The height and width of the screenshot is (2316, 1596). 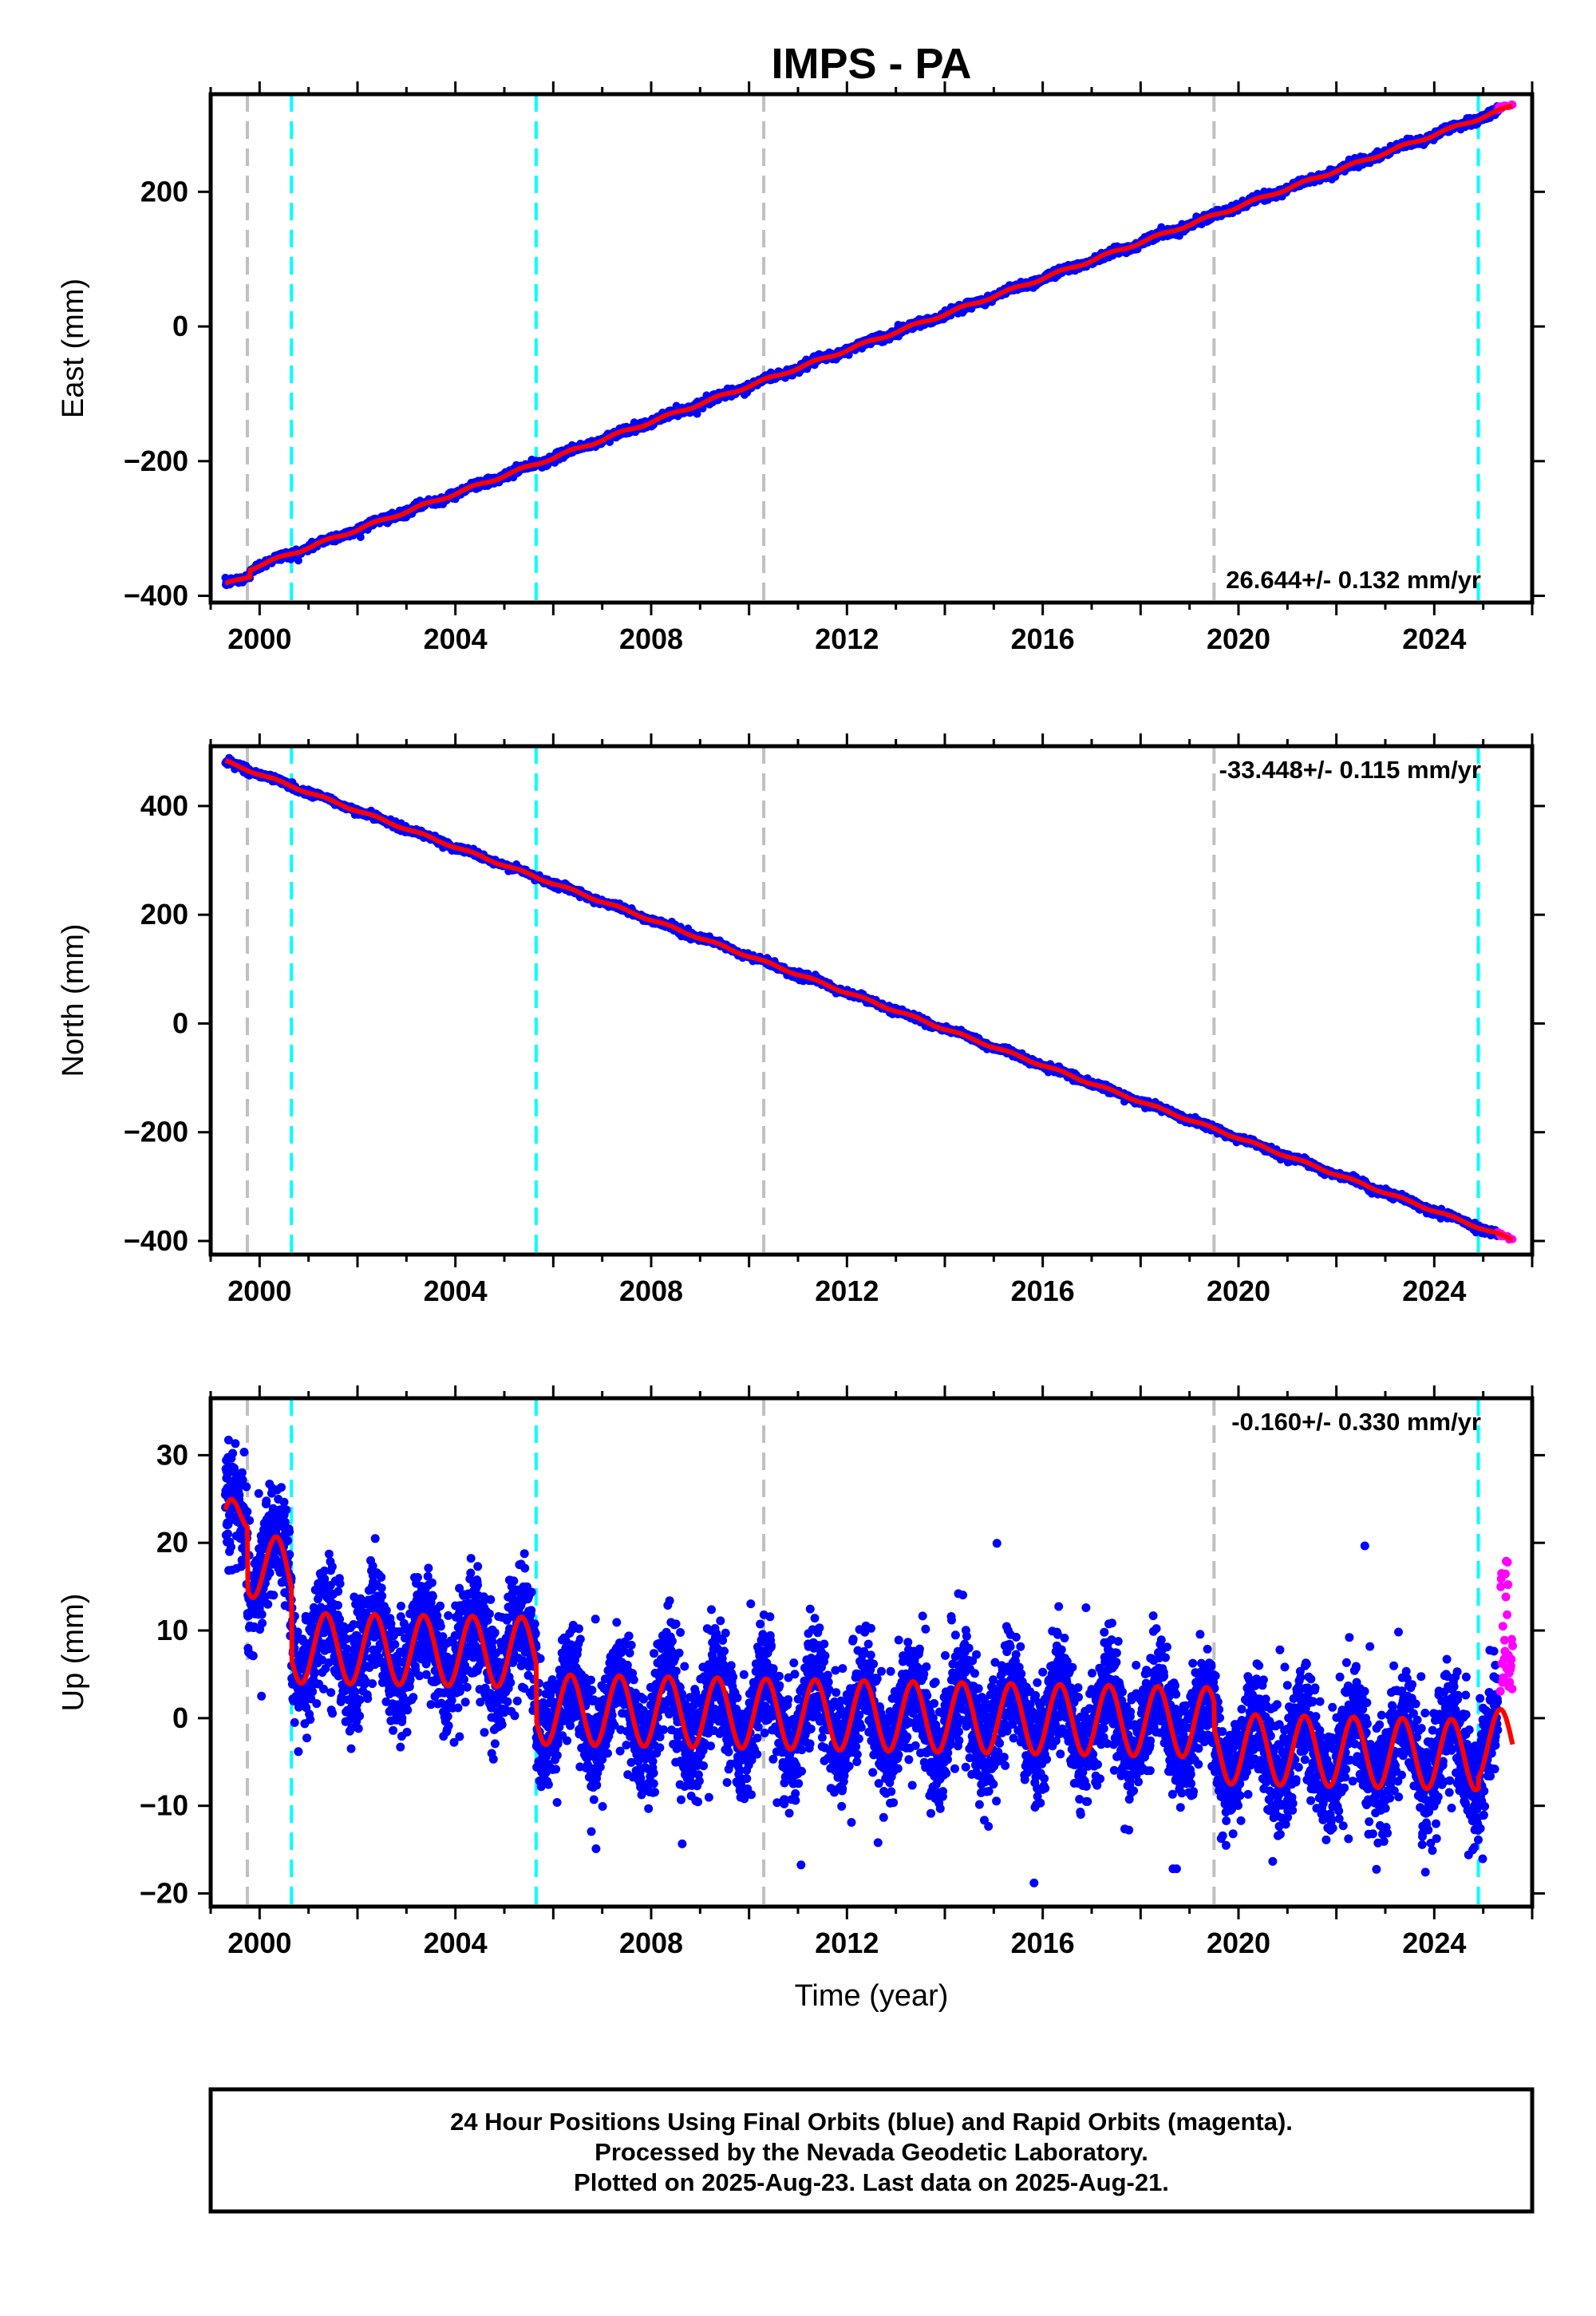 I want to click on y-tick-label: −200, so click(x=156, y=461).